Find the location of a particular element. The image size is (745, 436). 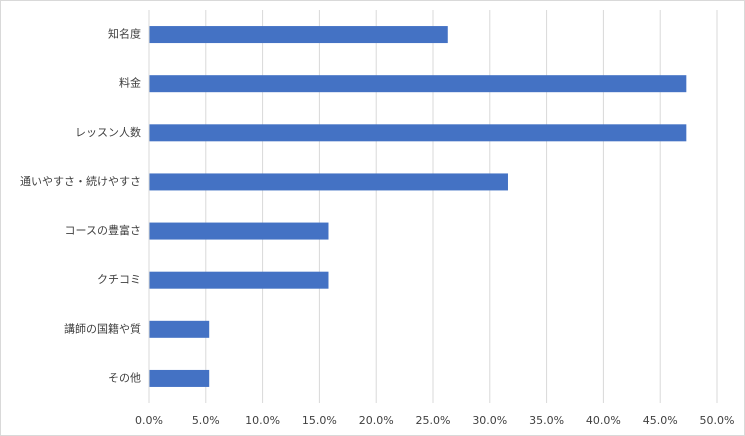

y-tick-label: クチコミ is located at coordinates (119, 279).